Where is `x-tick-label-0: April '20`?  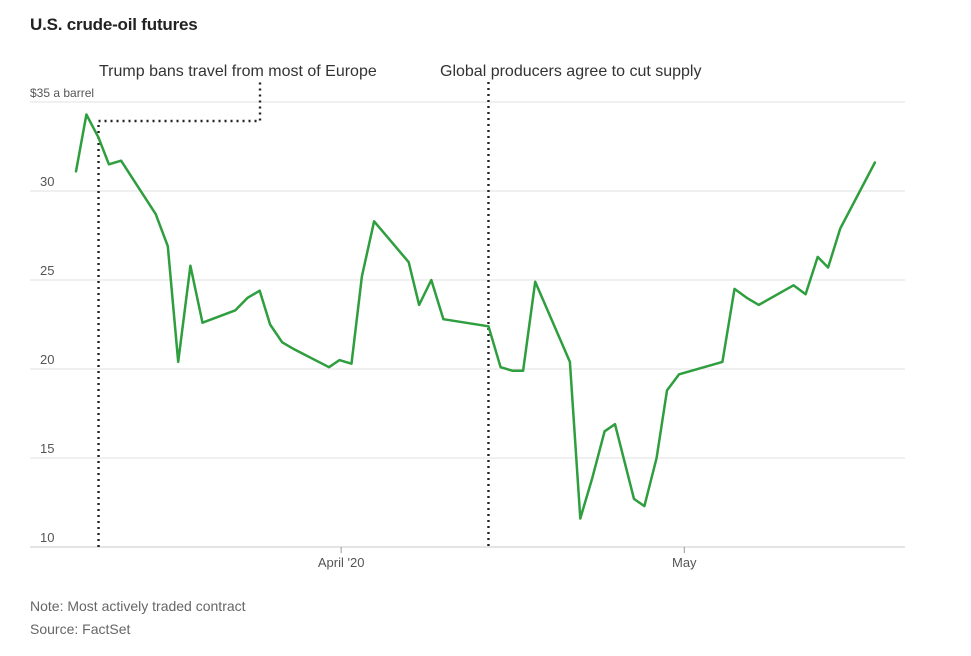 x-tick-label-0: April '20 is located at coordinates (341, 562).